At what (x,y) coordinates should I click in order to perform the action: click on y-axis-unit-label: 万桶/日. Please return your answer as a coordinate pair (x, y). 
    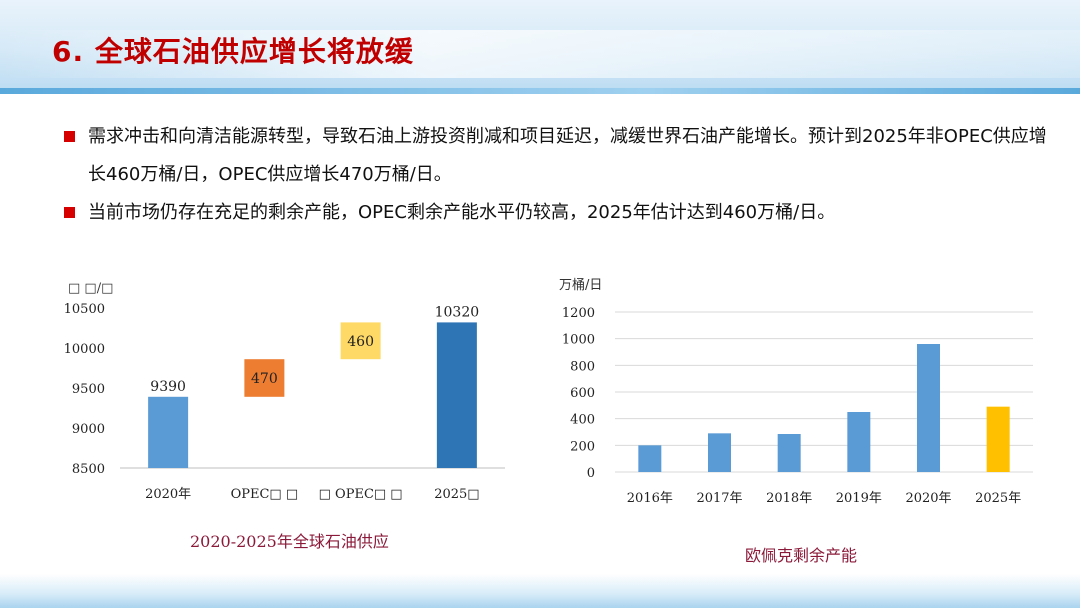
    Looking at the image, I should click on (580, 285).